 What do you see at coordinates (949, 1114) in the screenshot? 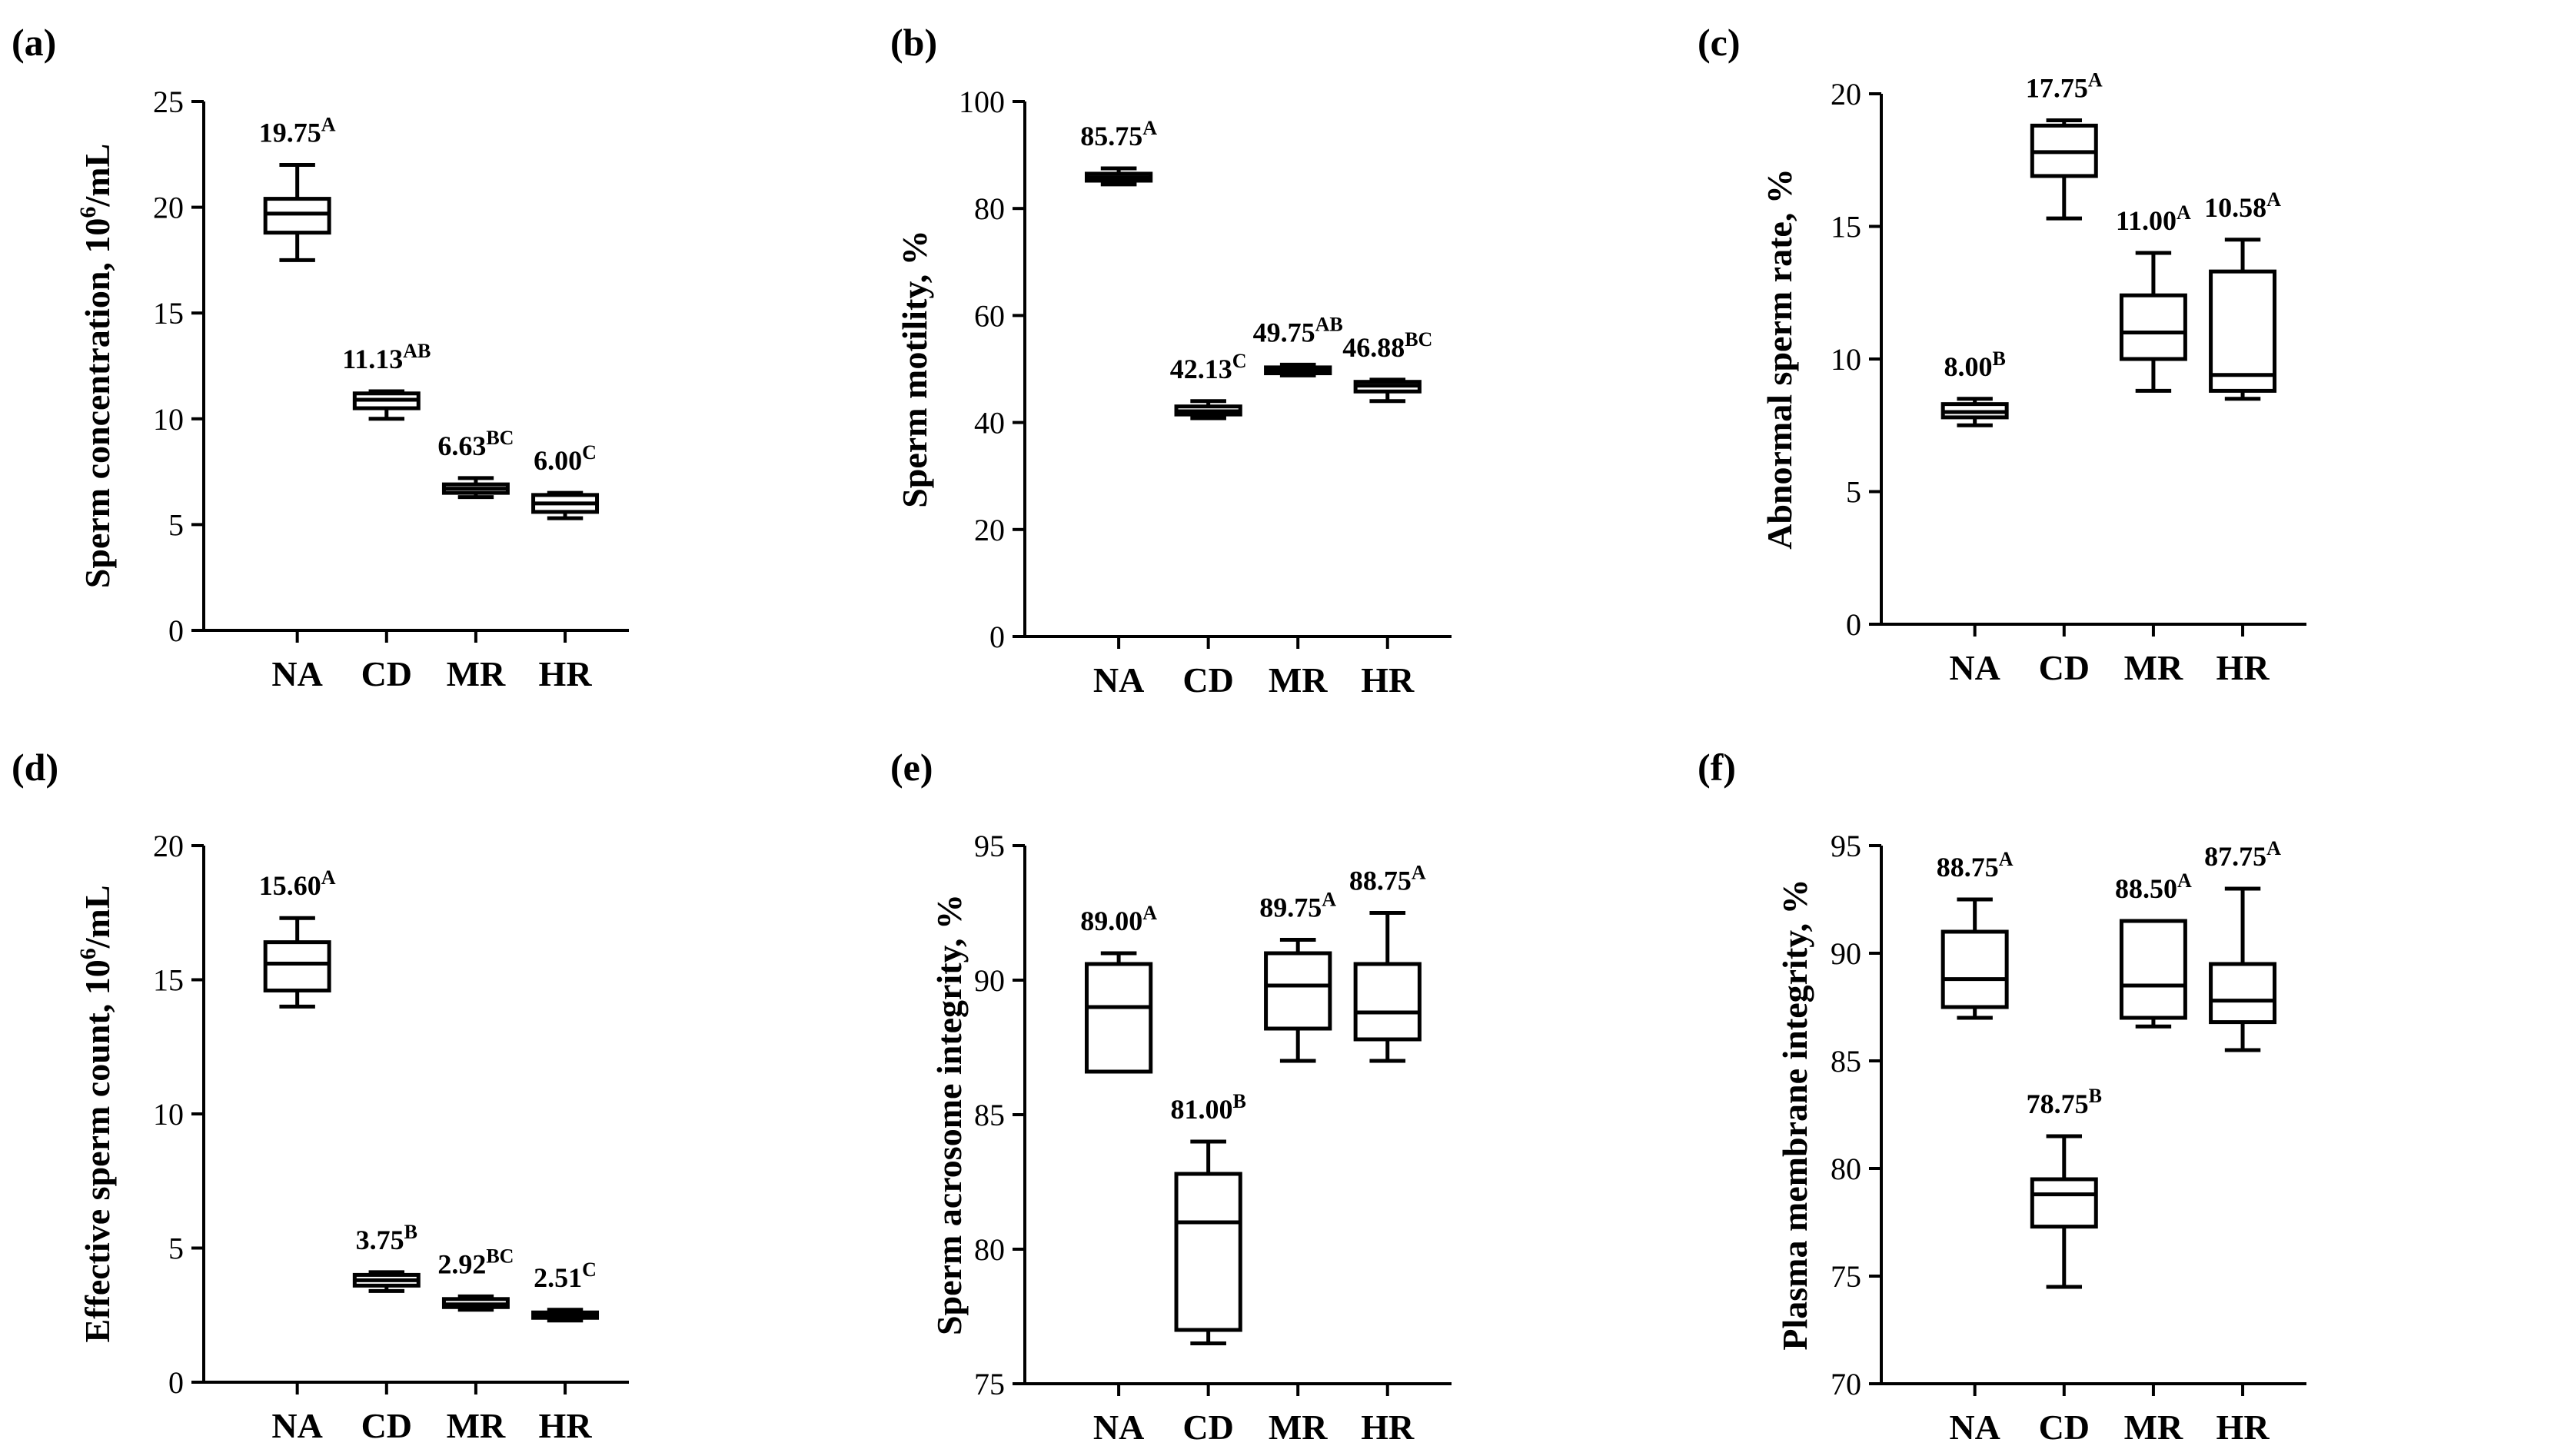
I see `y-axis-label: Sperm acrosome integrity, %` at bounding box center [949, 1114].